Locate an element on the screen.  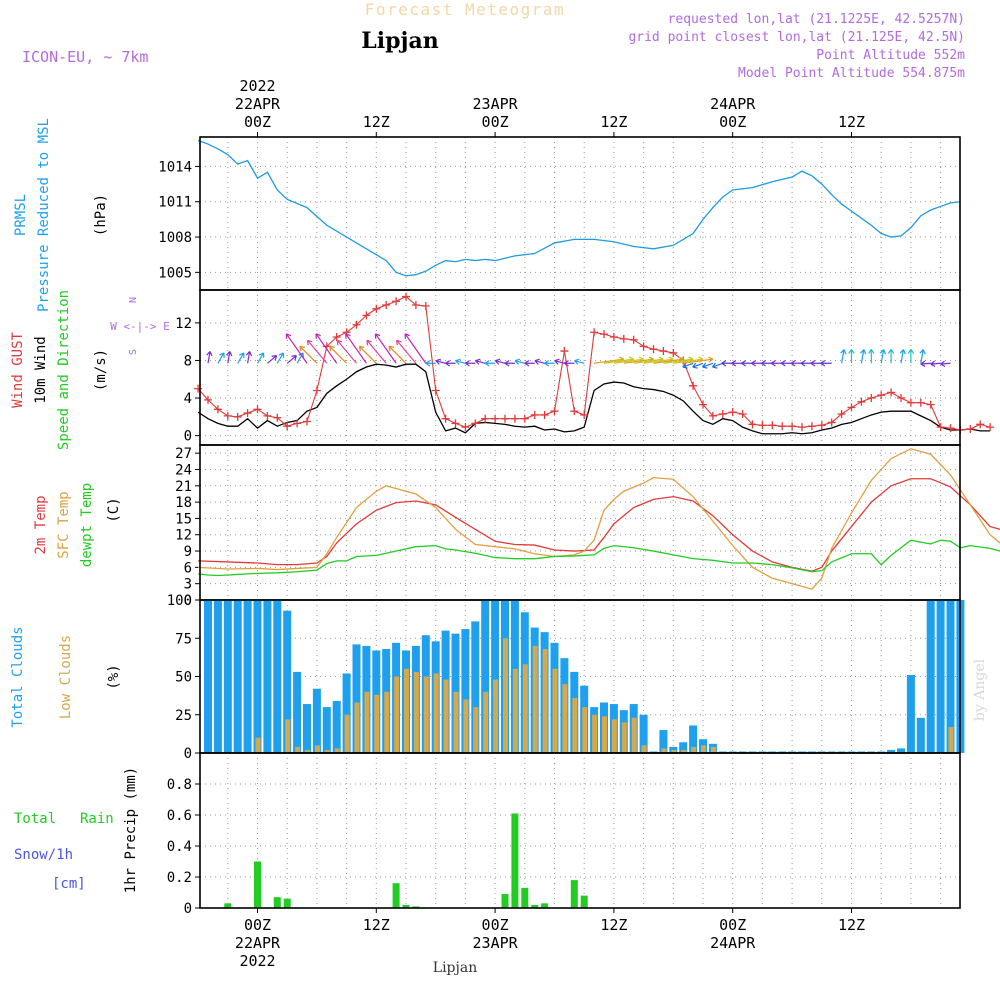
y-tick-label: 1014 is located at coordinates (175, 167).